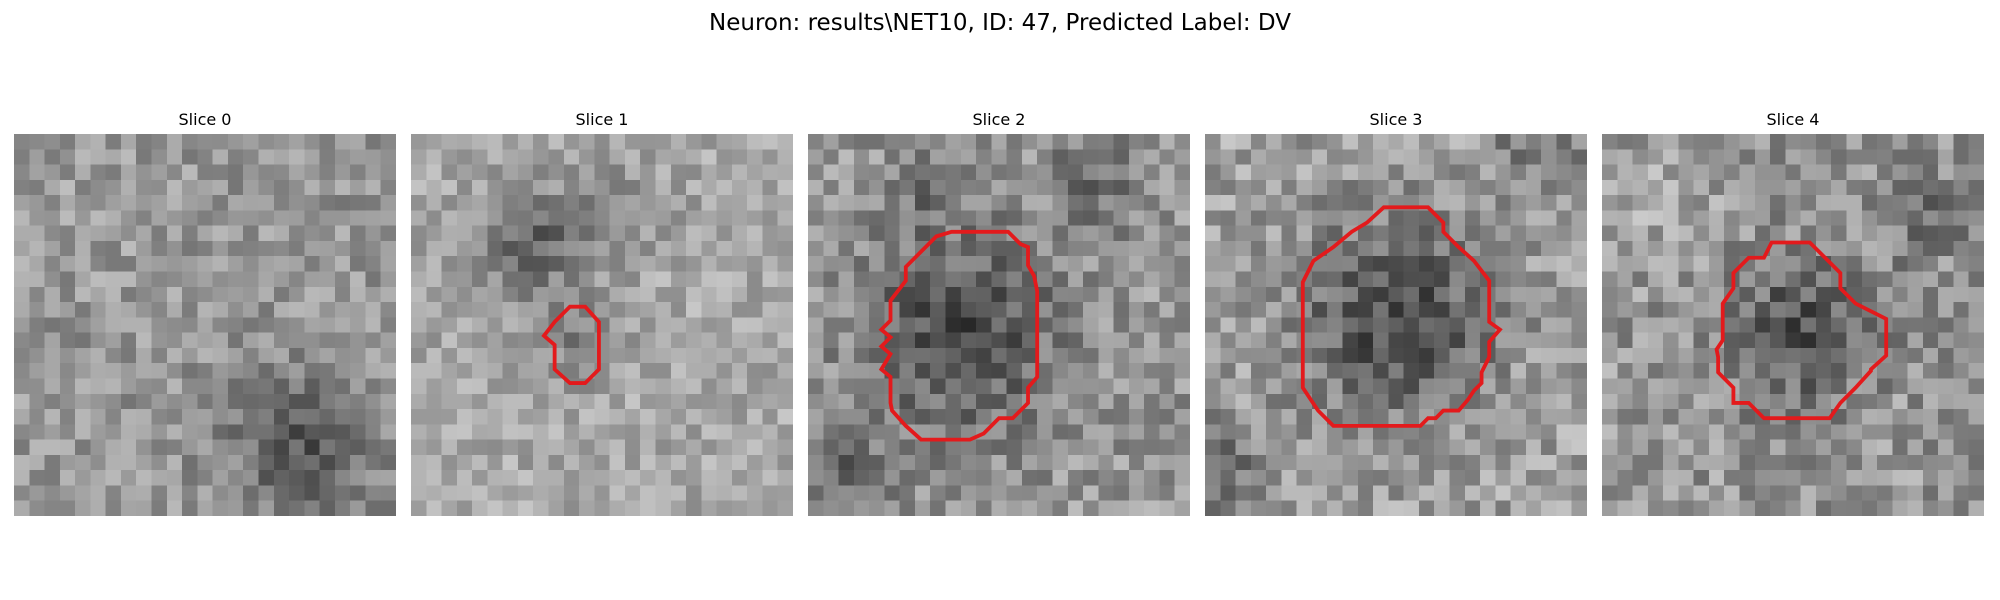 The height and width of the screenshot is (600, 2000). I want to click on slice-title: Slice 4, so click(1793, 119).